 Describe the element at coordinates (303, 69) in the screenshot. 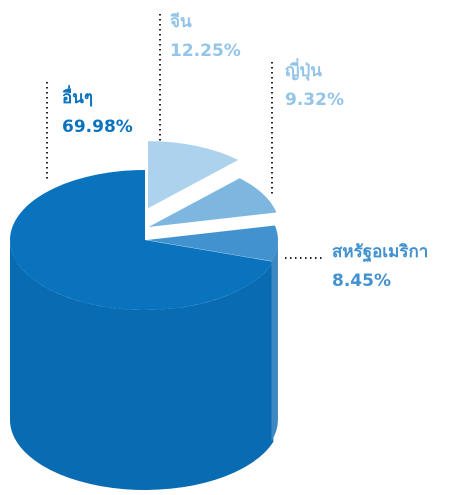

I see `slice-label: ญี่ปุ่น` at that location.